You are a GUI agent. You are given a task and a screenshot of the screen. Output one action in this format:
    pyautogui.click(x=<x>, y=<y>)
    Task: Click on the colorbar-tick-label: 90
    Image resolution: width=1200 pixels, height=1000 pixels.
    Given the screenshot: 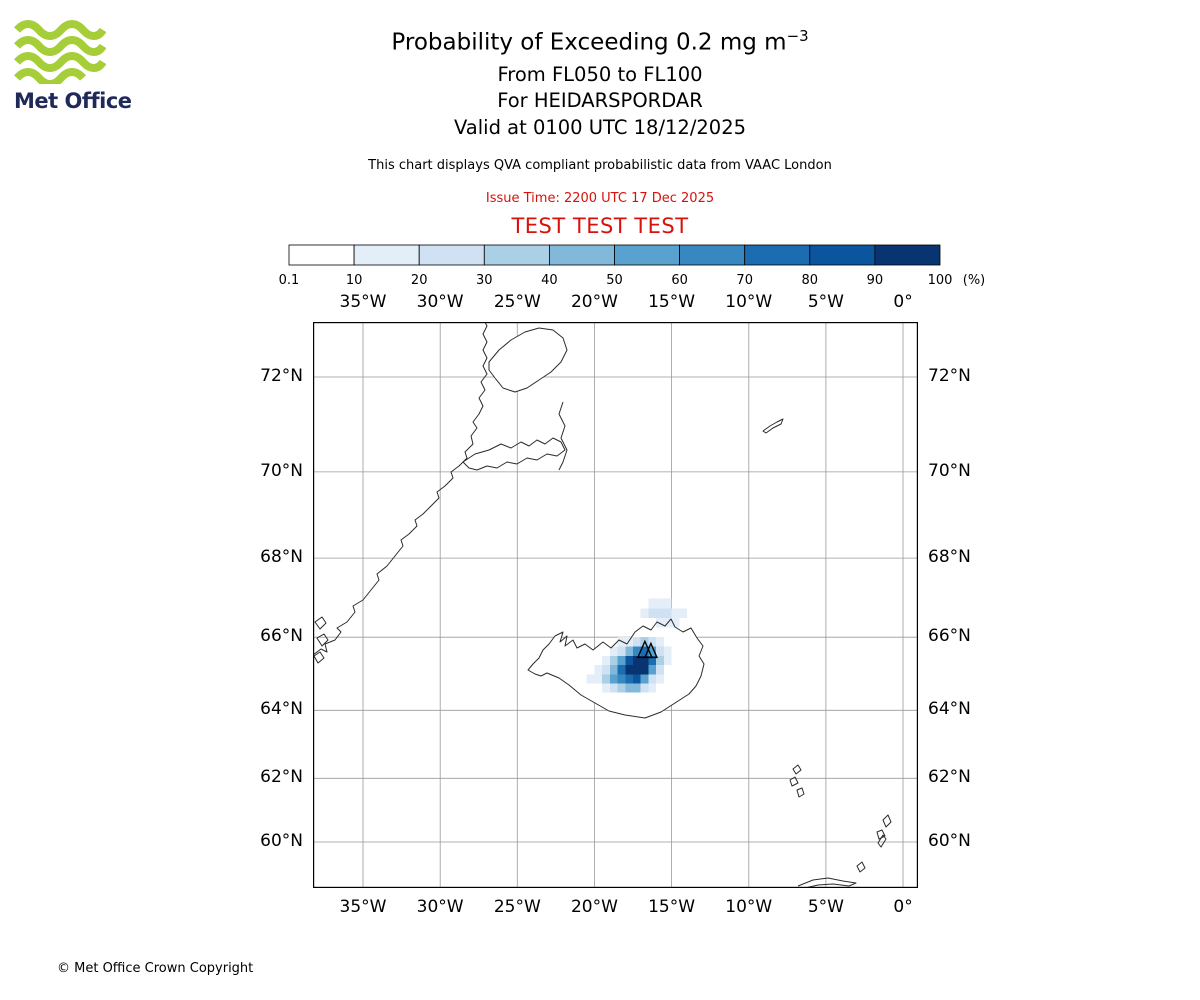 What is the action you would take?
    pyautogui.click(x=875, y=280)
    